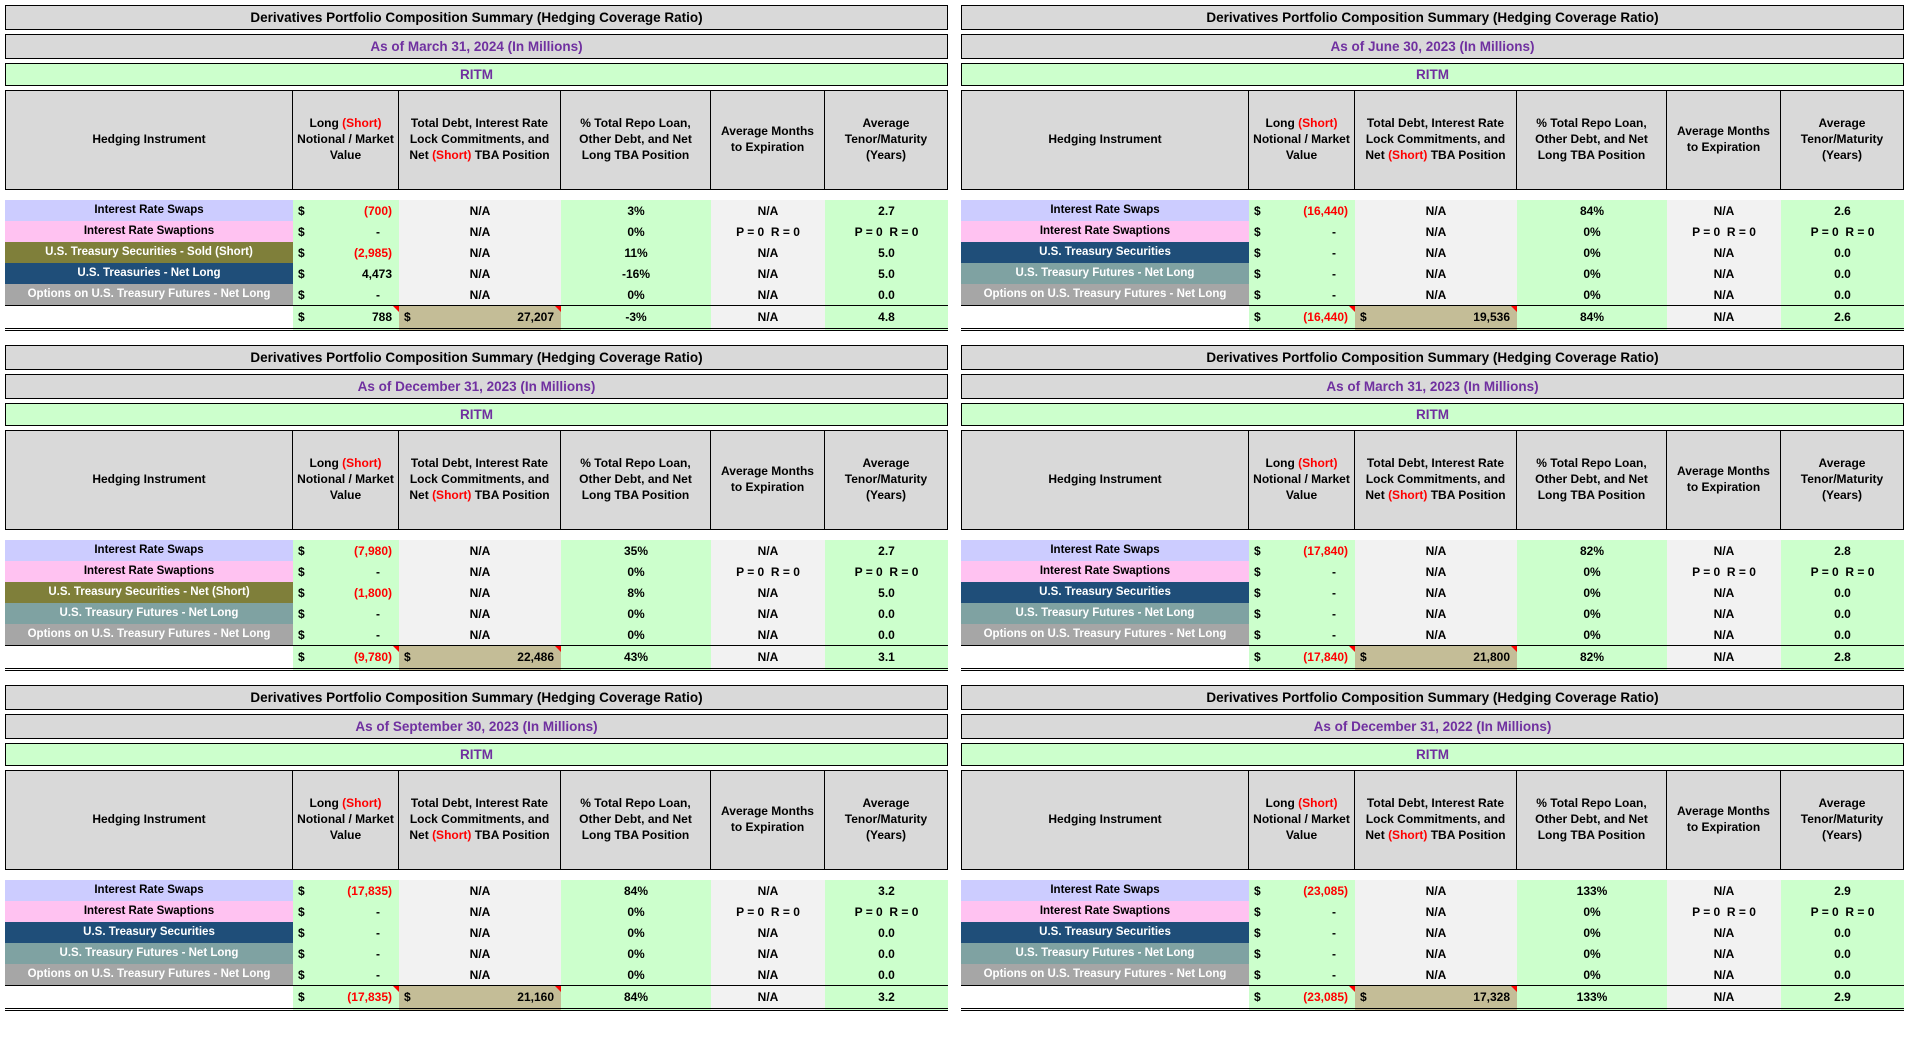  What do you see at coordinates (1325, 890) in the screenshot?
I see `notional-amount: (23,085)` at bounding box center [1325, 890].